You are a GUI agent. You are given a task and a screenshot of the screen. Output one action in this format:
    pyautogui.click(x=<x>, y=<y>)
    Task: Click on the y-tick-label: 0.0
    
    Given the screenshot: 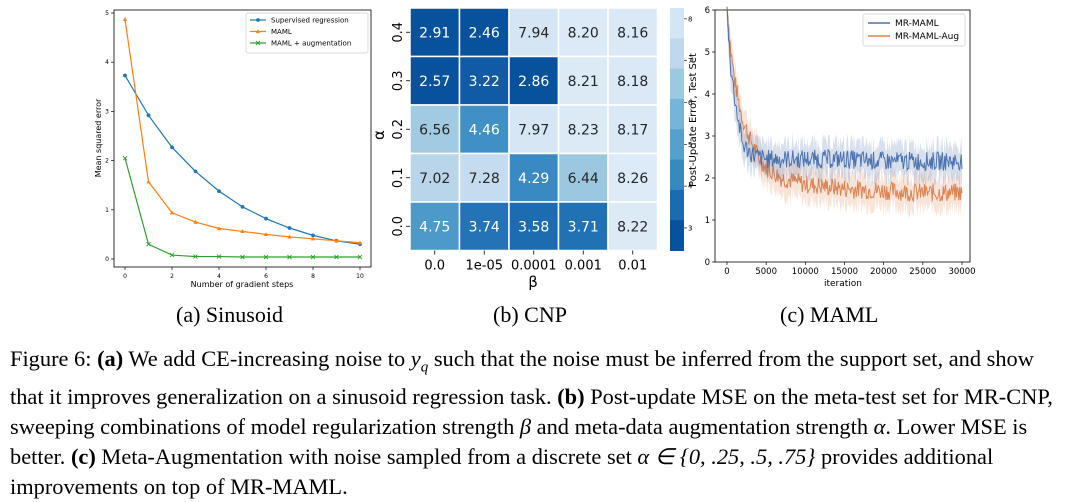 What is the action you would take?
    pyautogui.click(x=398, y=226)
    